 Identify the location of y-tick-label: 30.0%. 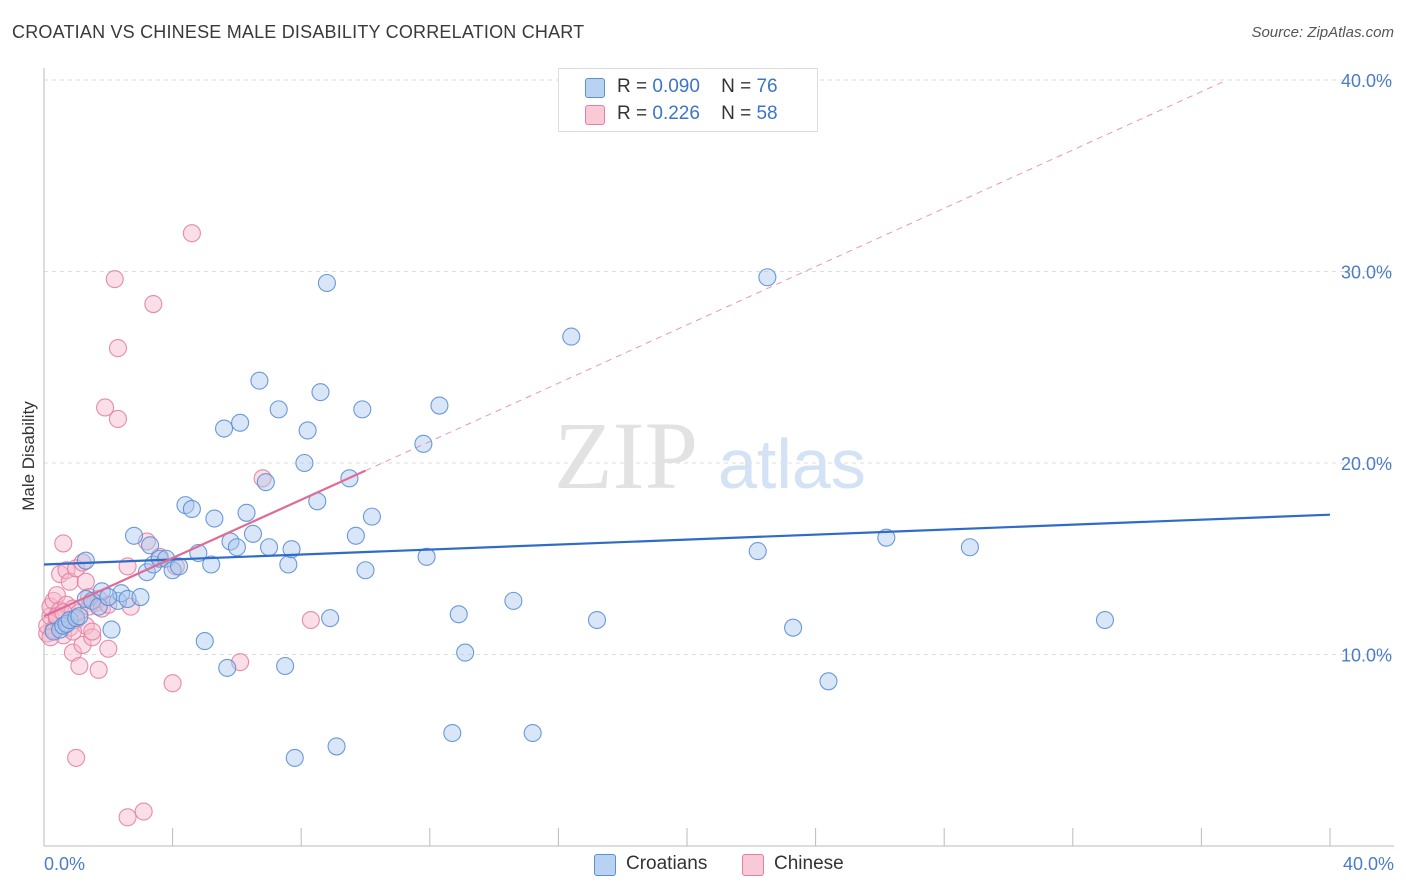
(1366, 273).